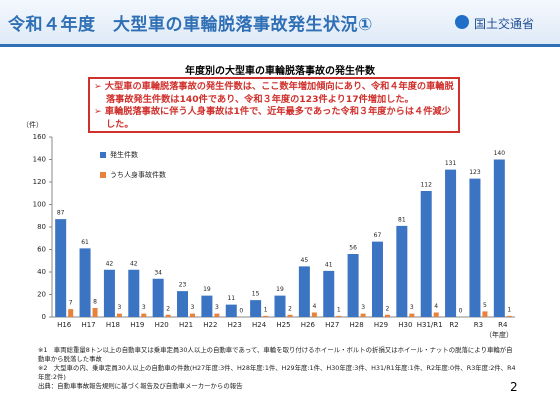 Image resolution: width=560 pixels, height=407 pixels. I want to click on chart-title: 年度別の大型車の車輪脱落事故の発生件数, so click(280, 71).